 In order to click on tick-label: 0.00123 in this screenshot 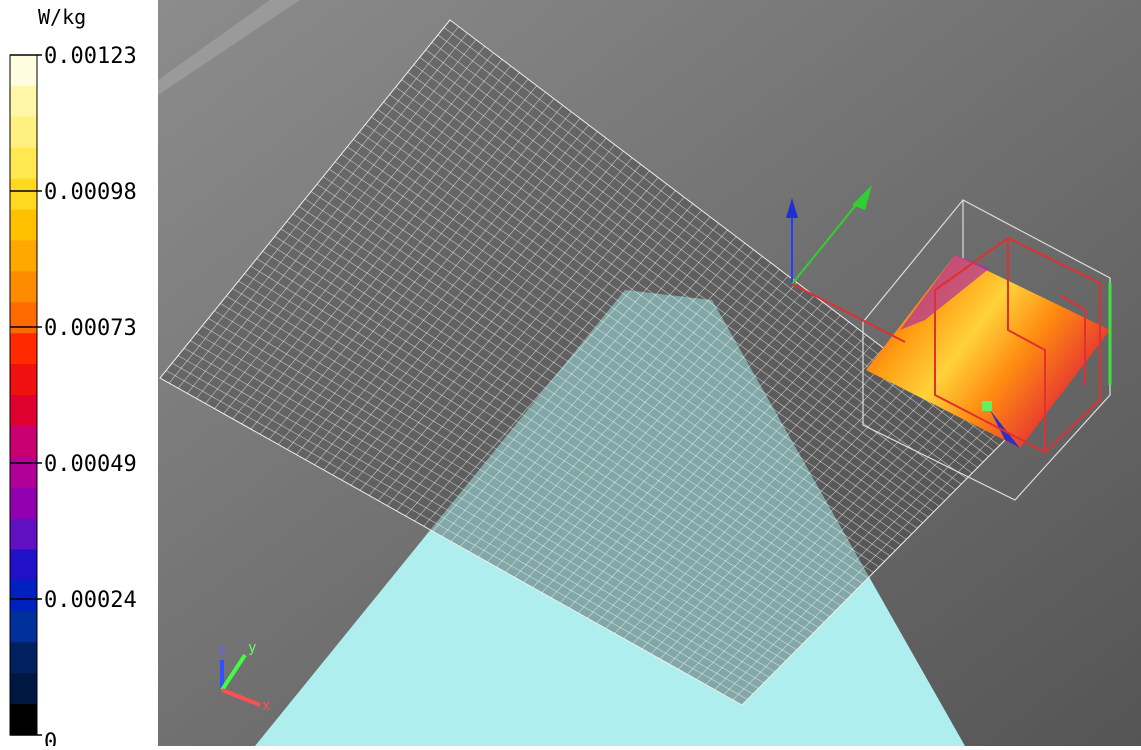, I will do `click(90, 56)`.